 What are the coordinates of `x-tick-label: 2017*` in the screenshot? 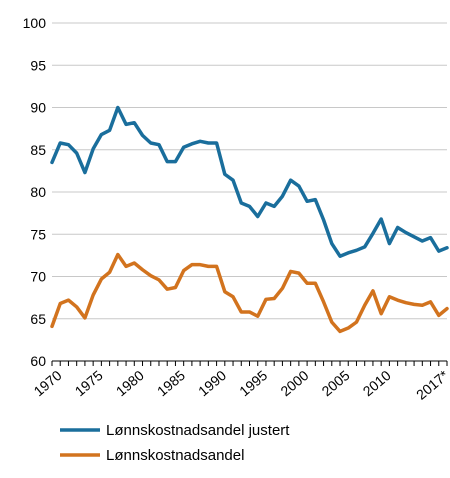 It's located at (431, 385).